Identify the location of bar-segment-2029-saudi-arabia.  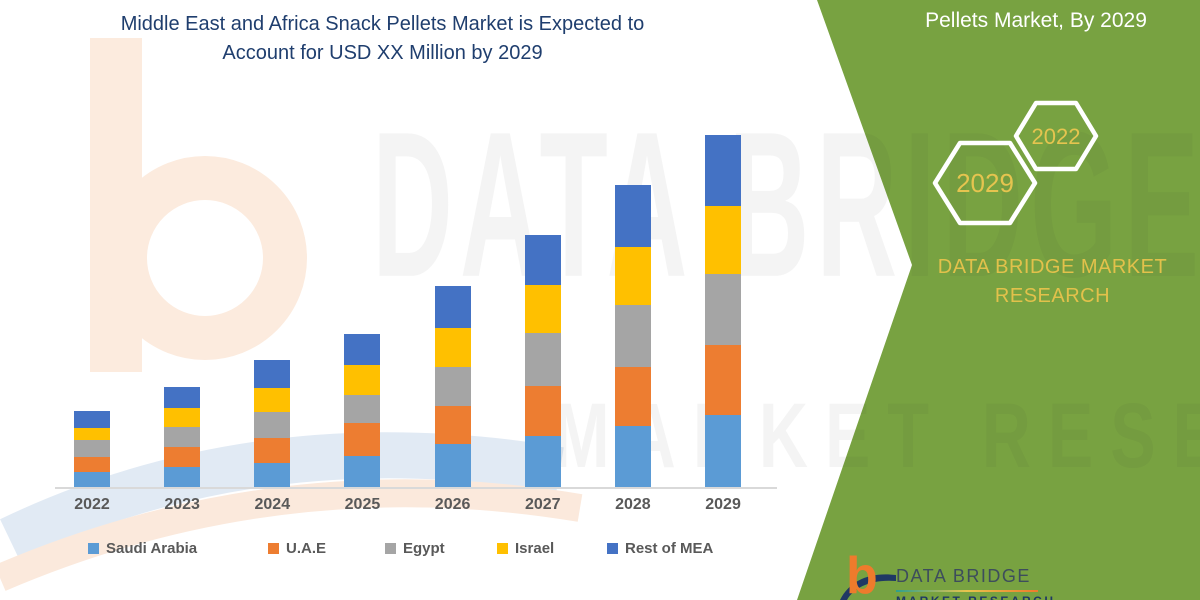
(723, 451).